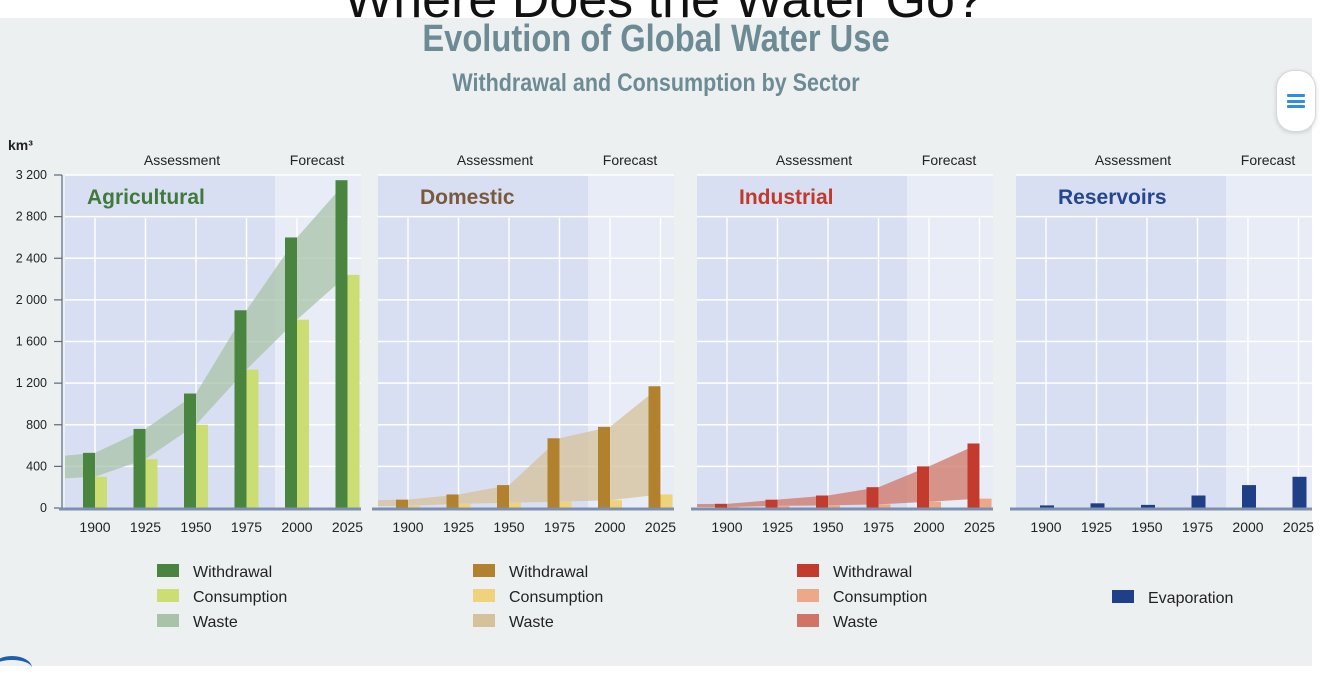 This screenshot has height=680, width=1328. I want to click on panel-title-domestic: Domestic, so click(467, 197).